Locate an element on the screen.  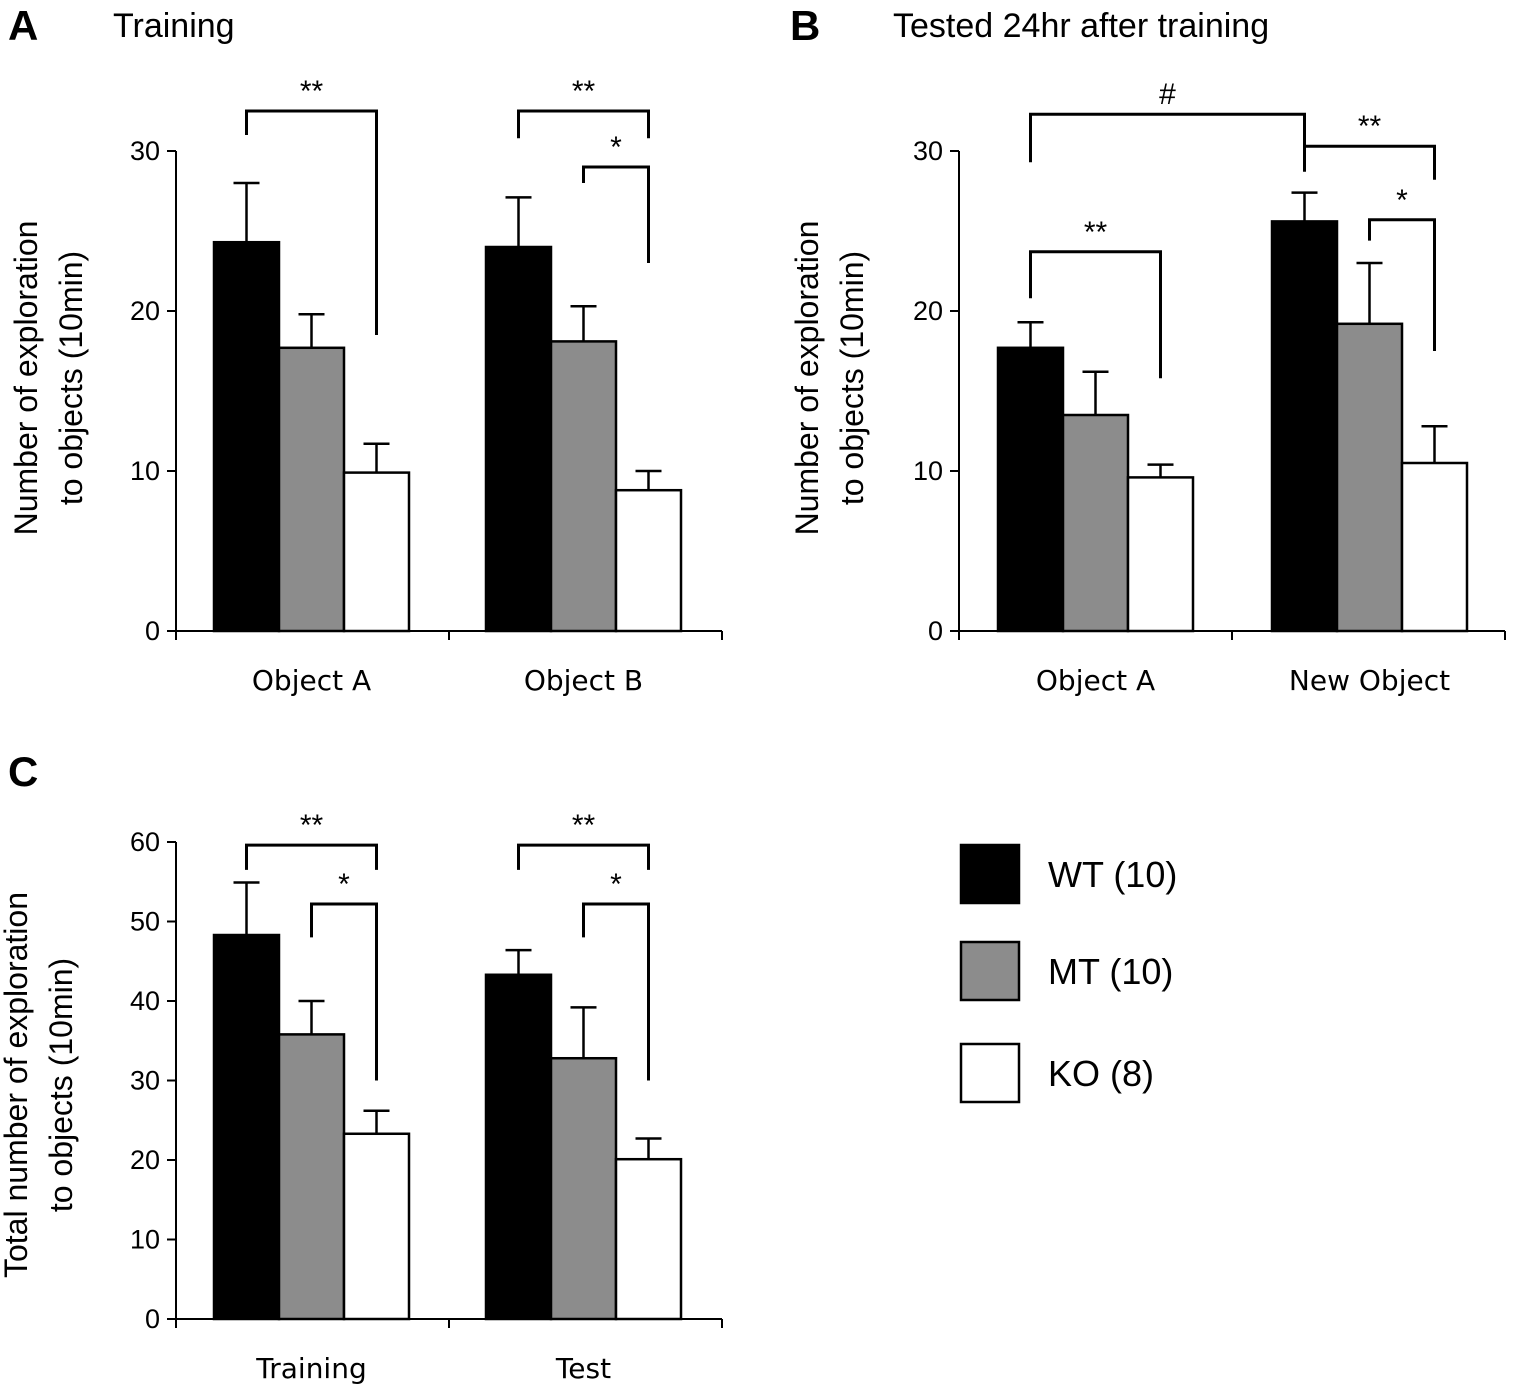
legend-label: MT (10) is located at coordinates (1110, 971).